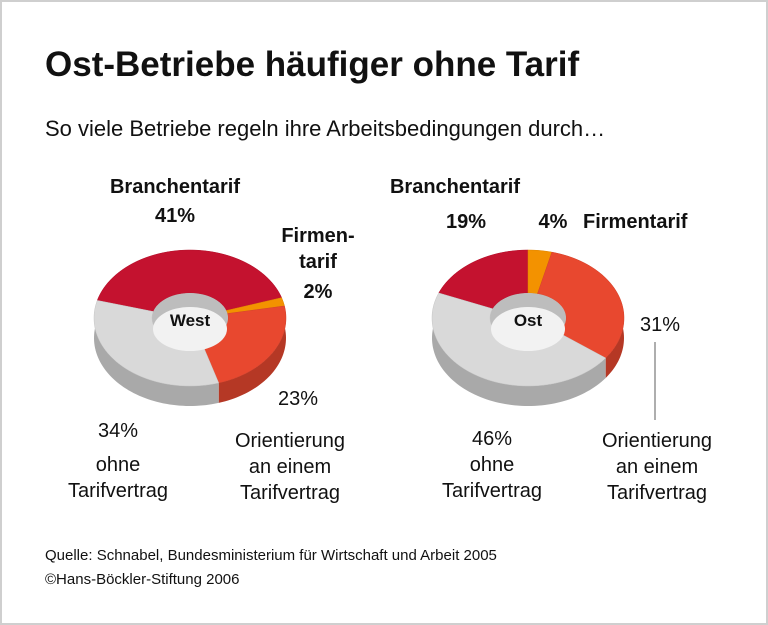  Describe the element at coordinates (118, 431) in the screenshot. I see `value-label: 34%` at that location.